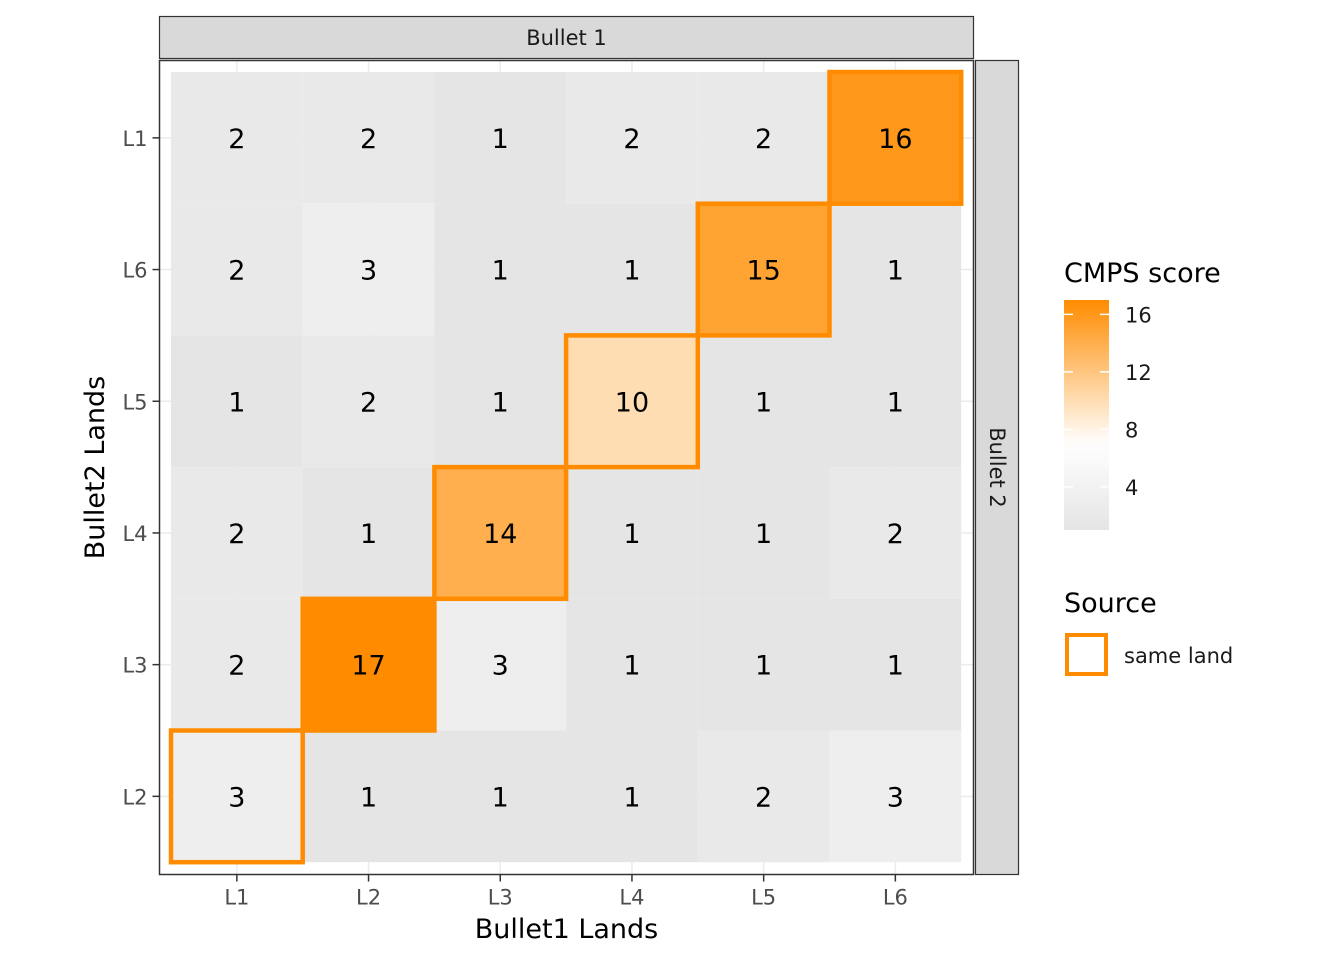 The height and width of the screenshot is (960, 1344). What do you see at coordinates (763, 898) in the screenshot?
I see `x-tick-label: L5` at bounding box center [763, 898].